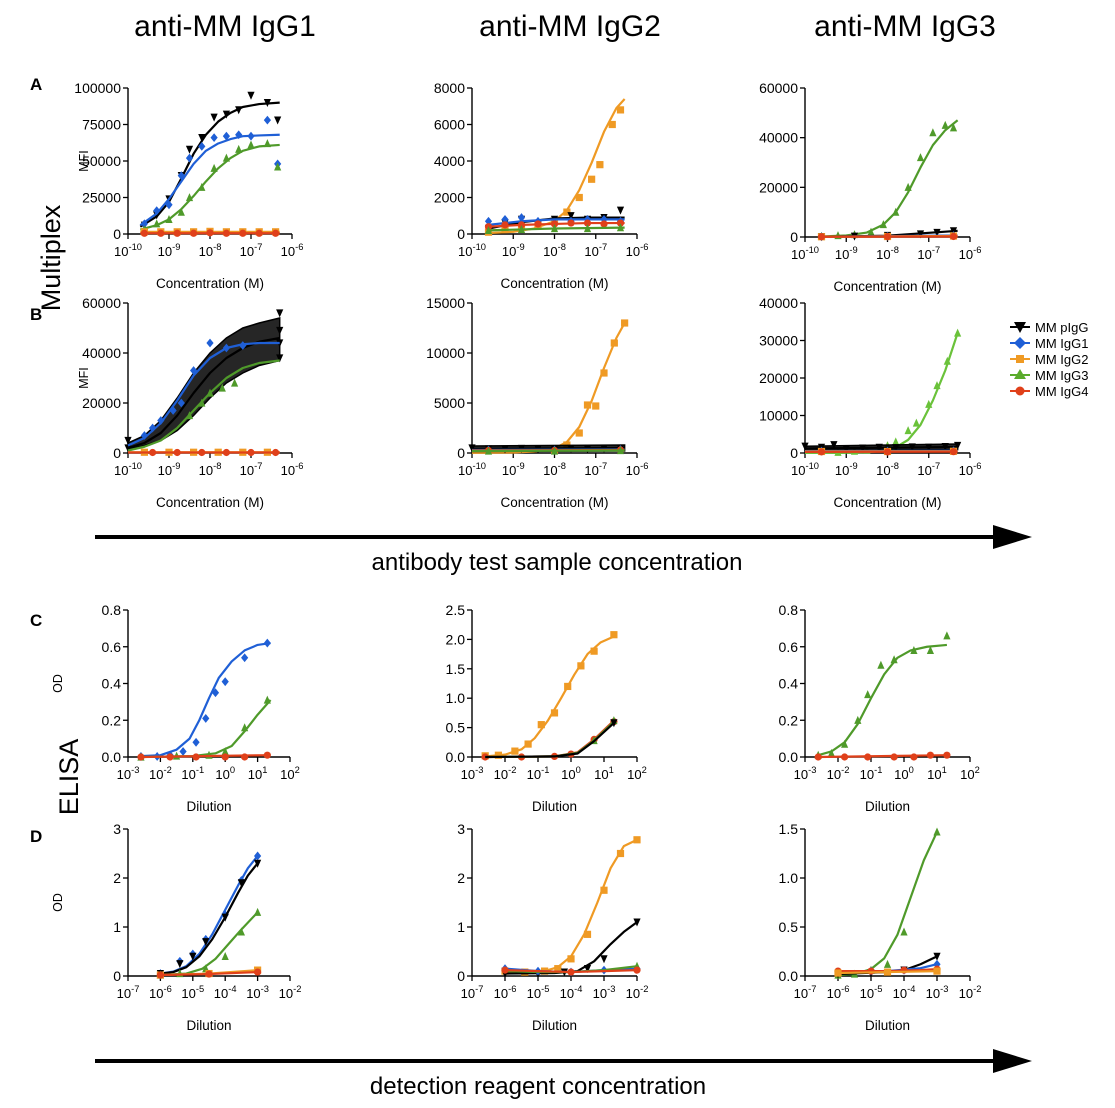 Image resolution: width=1115 pixels, height=1108 pixels. Describe the element at coordinates (871, 992) in the screenshot. I see `x-tick-label: 10⁻⁵` at that location.